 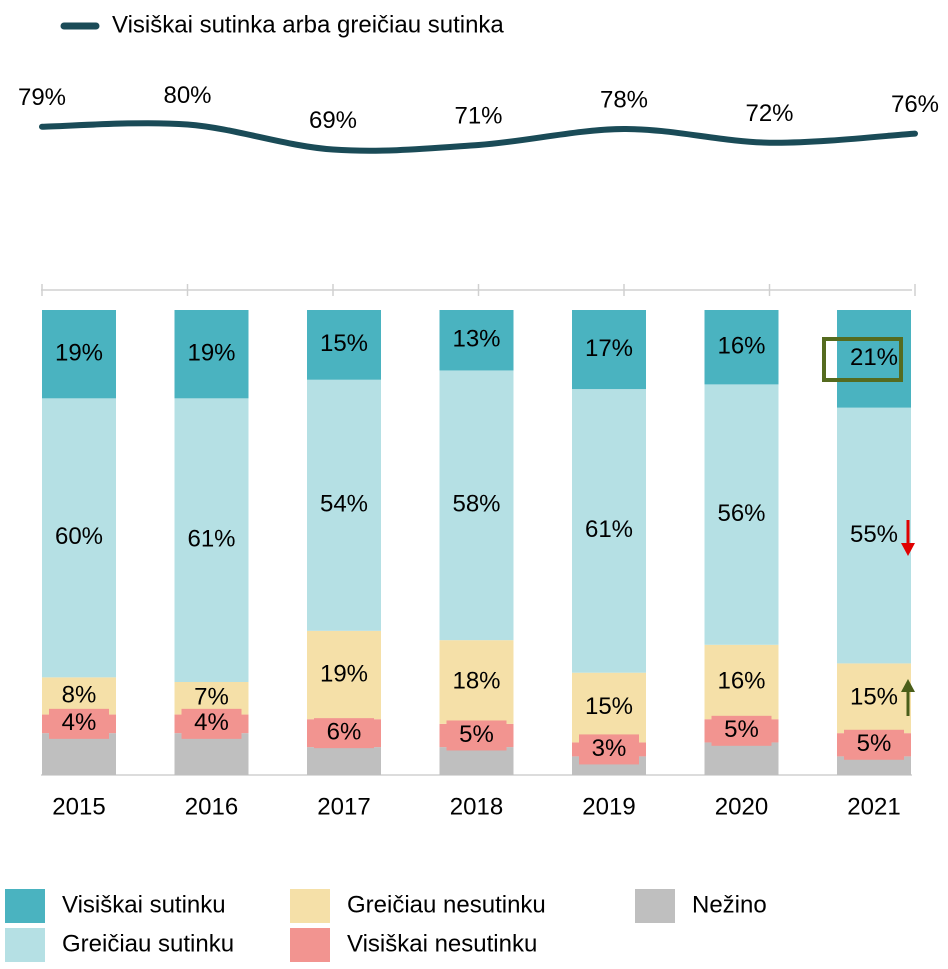 What do you see at coordinates (478, 115) in the screenshot?
I see `line-label: 71%` at bounding box center [478, 115].